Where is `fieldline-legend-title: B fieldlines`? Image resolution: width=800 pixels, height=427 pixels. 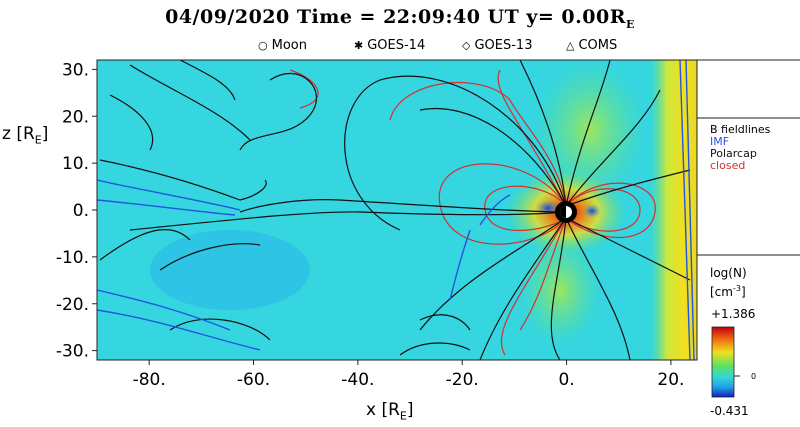
fieldline-legend-title: B fieldlines is located at coordinates (740, 129).